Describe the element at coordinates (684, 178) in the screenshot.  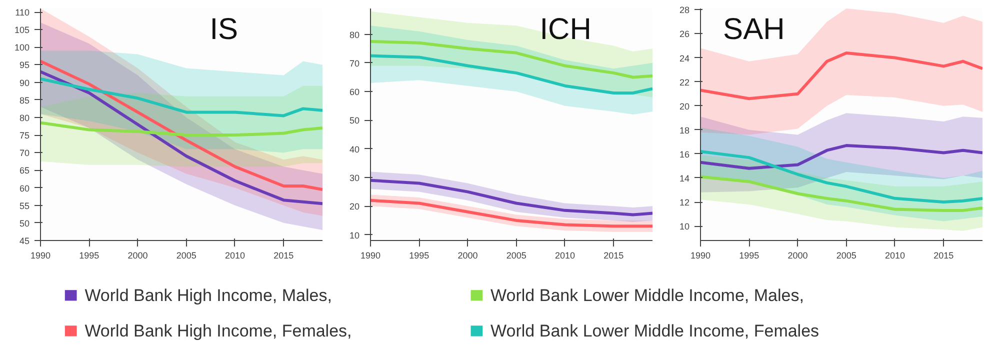
I see `y-tick-label: 14` at that location.